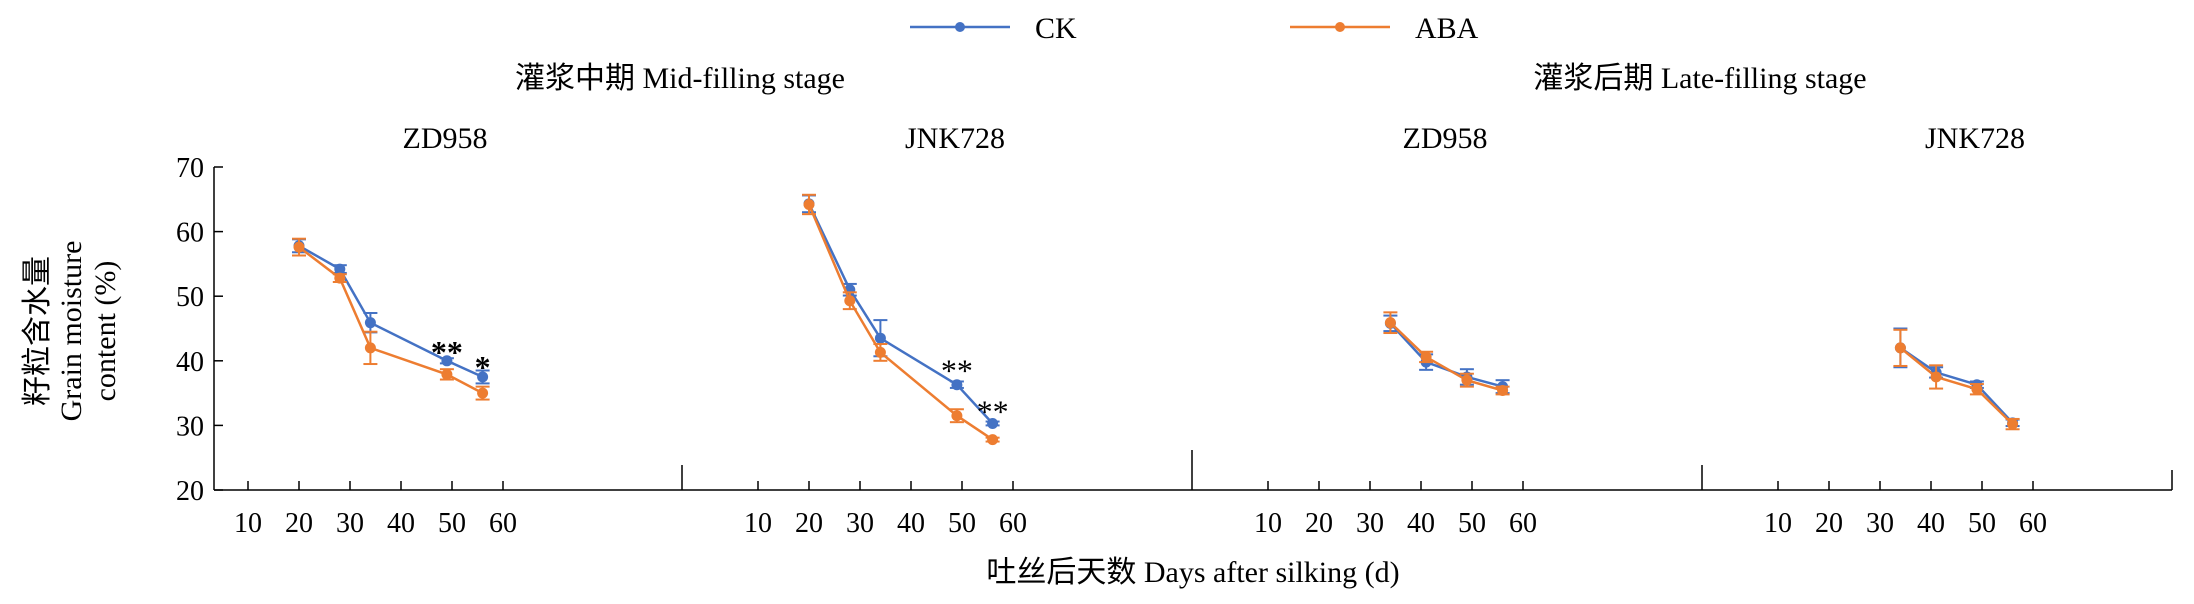 This screenshot has width=2194, height=604. What do you see at coordinates (1447, 28) in the screenshot?
I see `legend-label-aba: ABA` at bounding box center [1447, 28].